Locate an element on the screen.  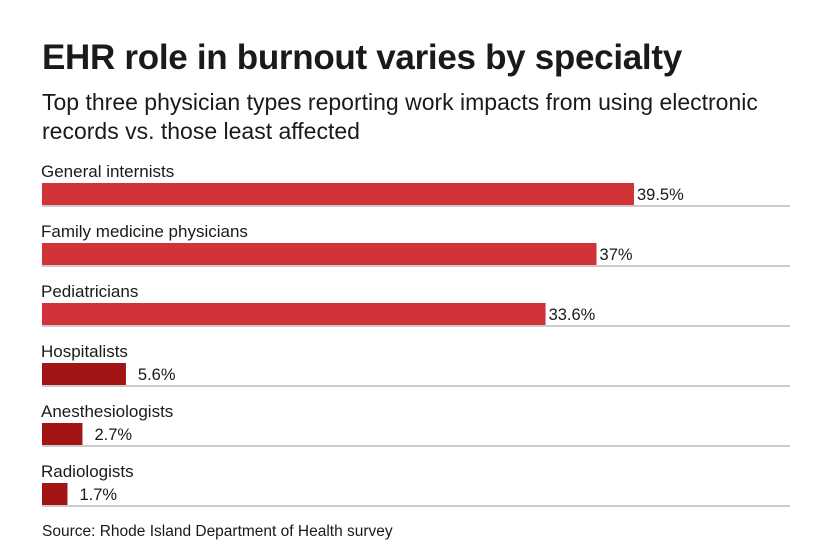
data-label: 1.7% is located at coordinates (98, 495).